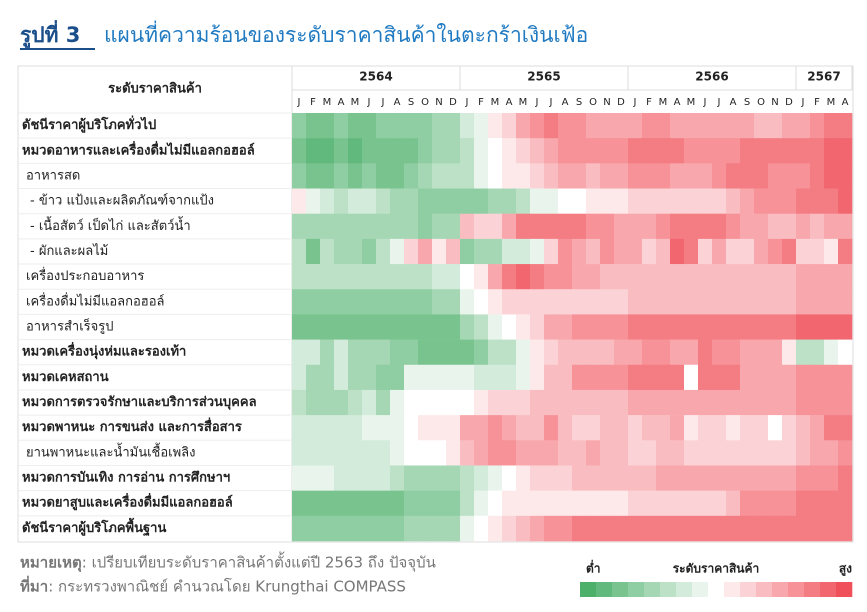 The height and width of the screenshot is (612, 867). Describe the element at coordinates (733, 102) in the screenshot. I see `month-label: A` at that location.